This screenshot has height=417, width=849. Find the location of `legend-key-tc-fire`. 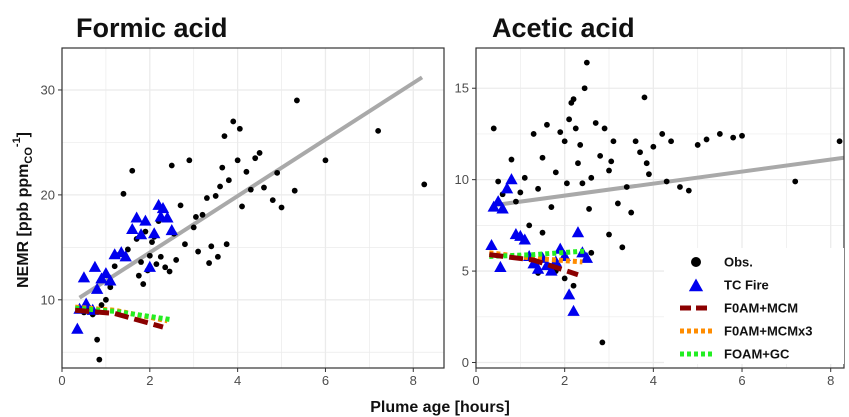

legend-key-tc-fire is located at coordinates (696, 285).